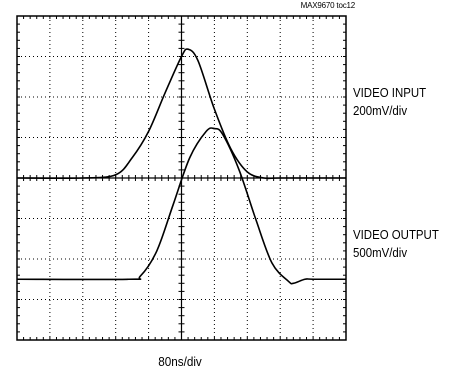 The height and width of the screenshot is (375, 471). What do you see at coordinates (389, 102) in the screenshot?
I see `input-channel-label: VIDEO INPUT 200mV/div` at bounding box center [389, 102].